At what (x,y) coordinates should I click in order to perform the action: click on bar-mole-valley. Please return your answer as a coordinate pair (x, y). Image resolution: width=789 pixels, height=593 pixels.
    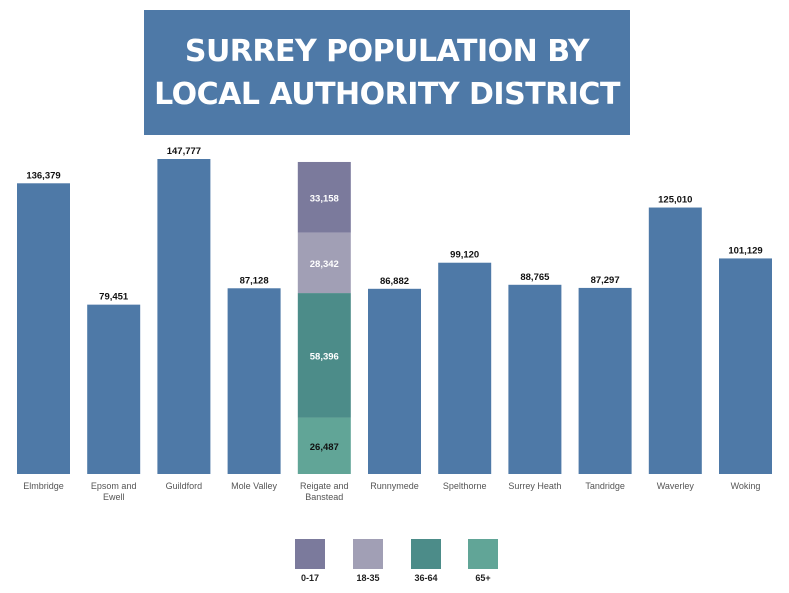
    Looking at the image, I should click on (254, 381).